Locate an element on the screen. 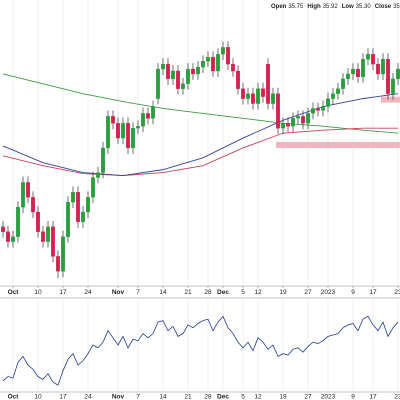 This screenshot has height=400, width=400. x-tick-label: 24 is located at coordinates (88, 397).